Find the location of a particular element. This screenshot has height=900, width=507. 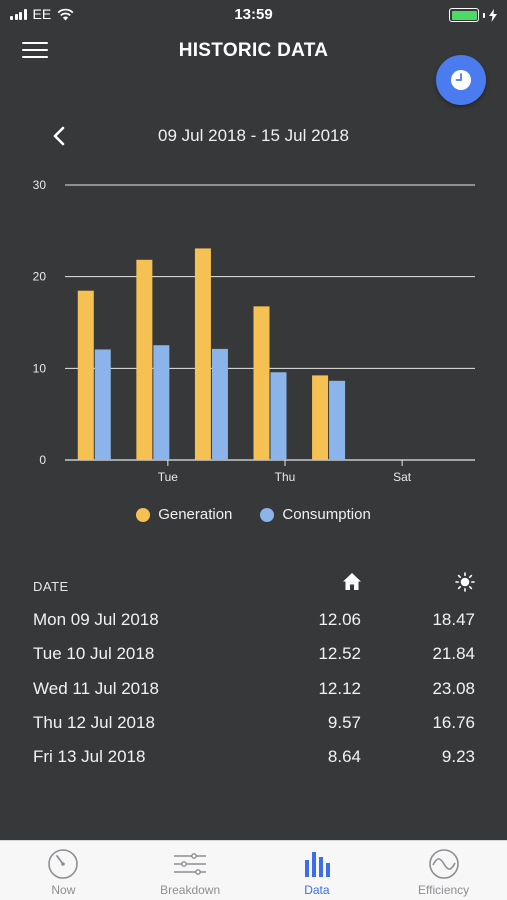

battery-tip is located at coordinates (484, 15).